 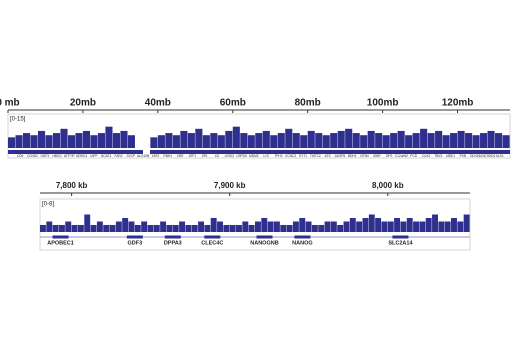 What do you see at coordinates (135, 243) in the screenshot?
I see `gene-label: GDF3` at bounding box center [135, 243].